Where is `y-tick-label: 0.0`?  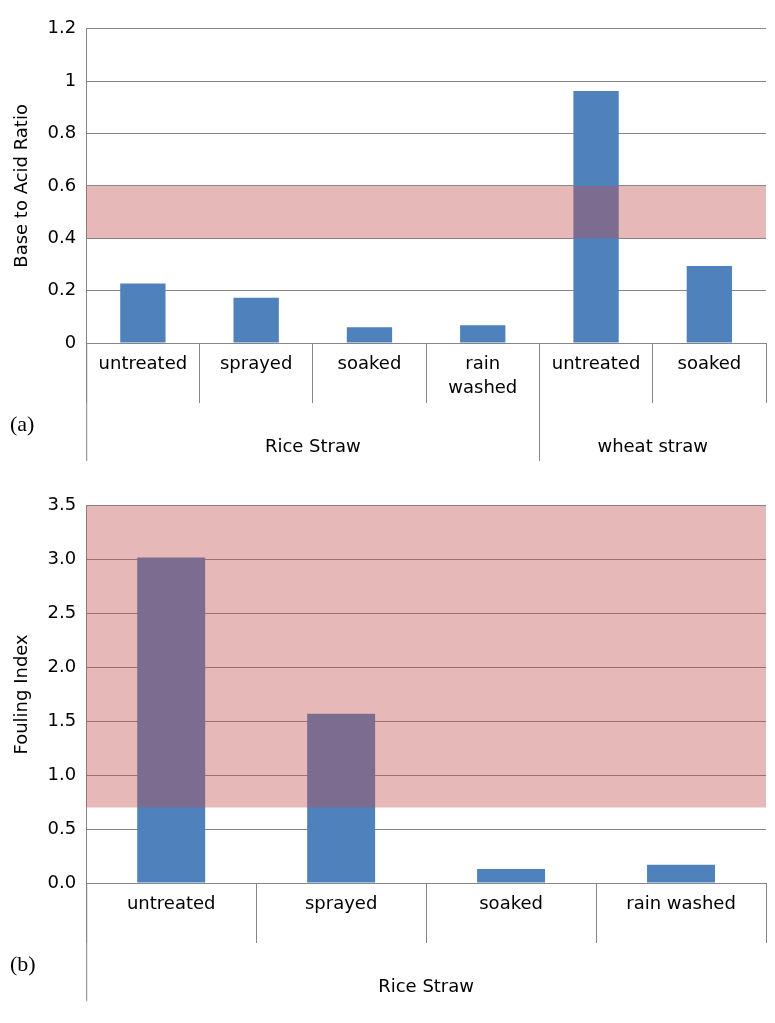 y-tick-label: 0.0 is located at coordinates (62, 881).